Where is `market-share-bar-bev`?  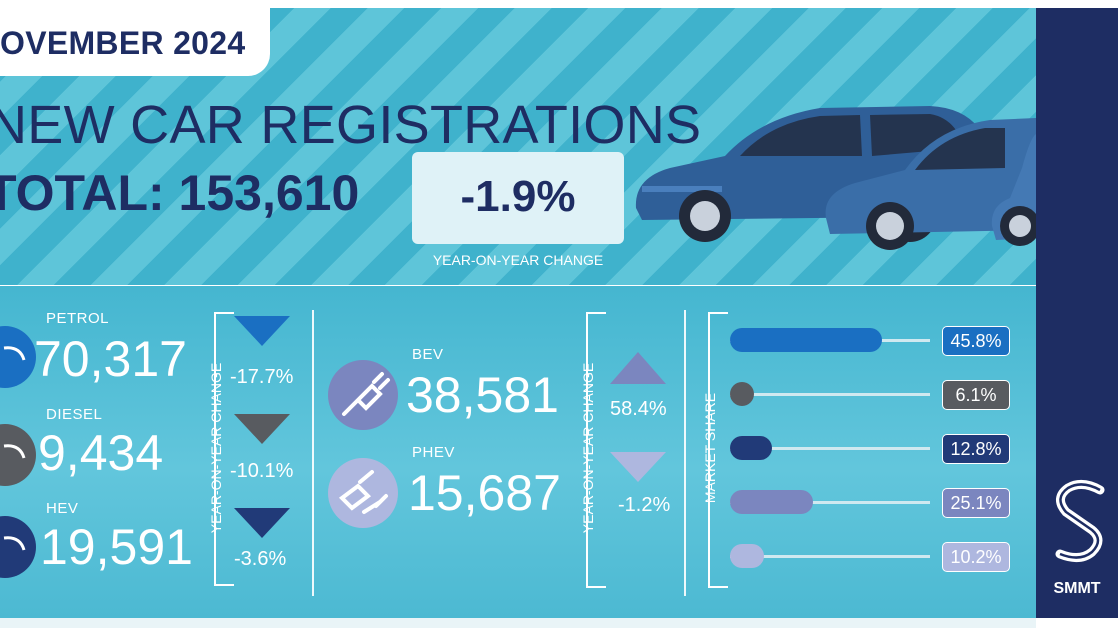
market-share-bar-bev is located at coordinates (771, 502).